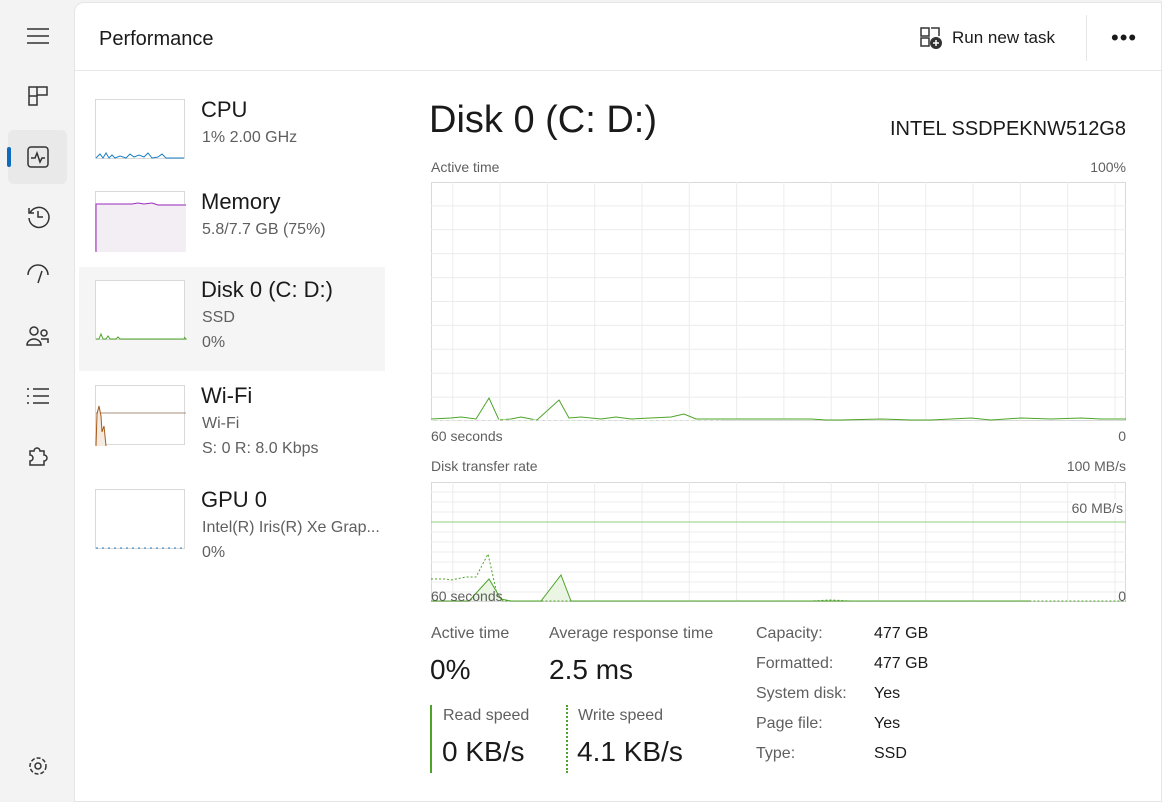 The height and width of the screenshot is (802, 1162). What do you see at coordinates (37, 157) in the screenshot?
I see `performance-icon` at bounding box center [37, 157].